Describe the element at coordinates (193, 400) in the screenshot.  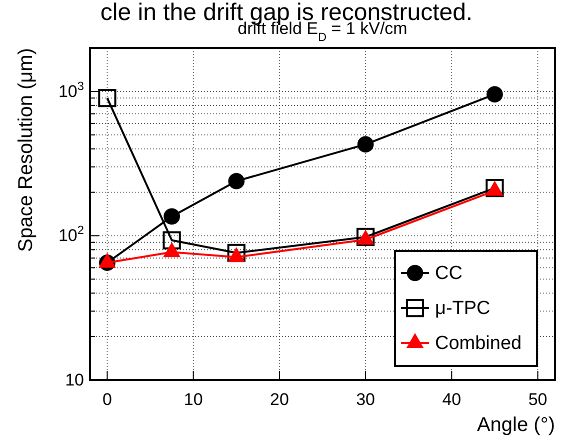
I see `x-tick-label: 10` at that location.